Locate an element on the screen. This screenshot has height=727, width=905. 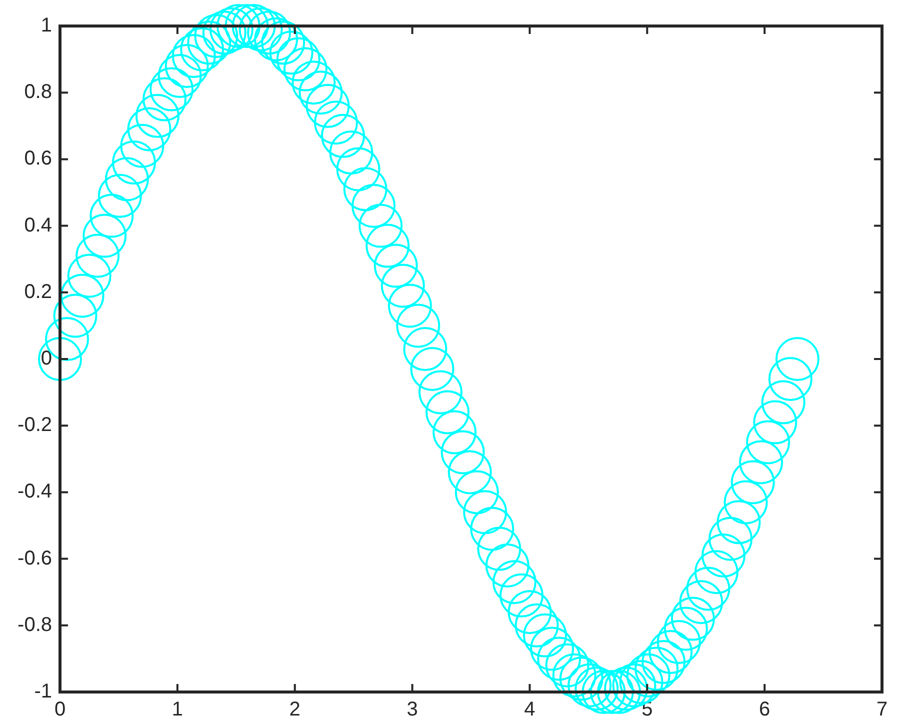
x-tick-label: 2 is located at coordinates (294, 709).